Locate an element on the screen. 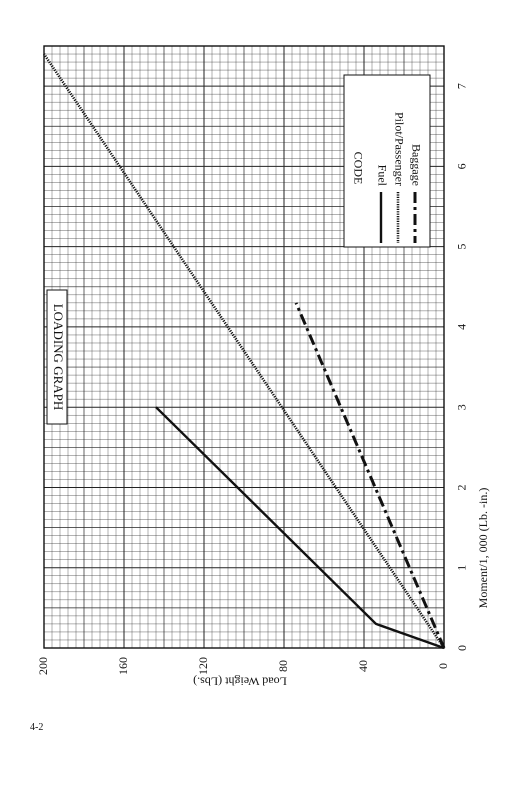 This screenshot has height=785, width=512. x-tick-label: 5 is located at coordinates (462, 247).